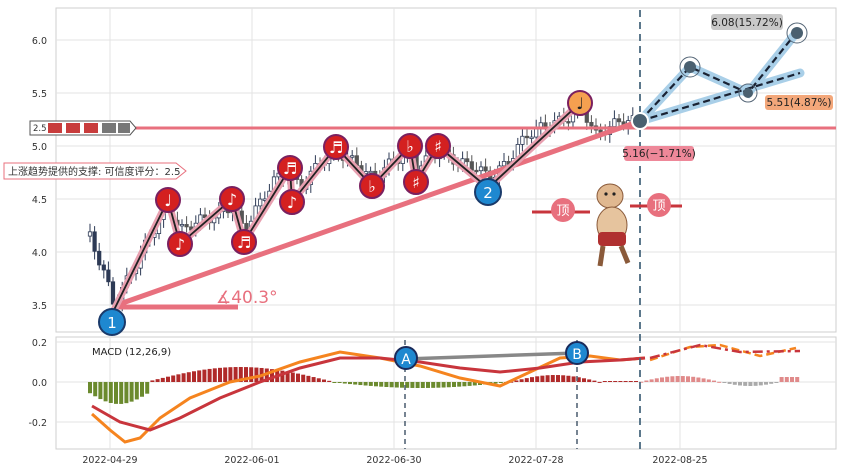 Image resolution: width=842 pixels, height=471 pixels. I want to click on forecast-point-icon, so click(719, 76).